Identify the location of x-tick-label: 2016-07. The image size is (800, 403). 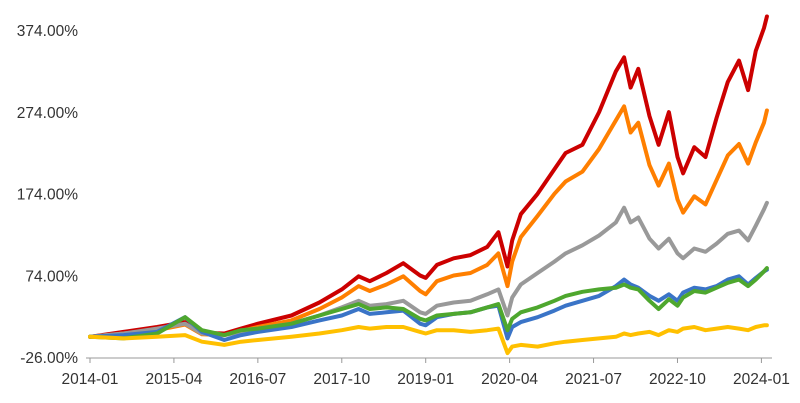
(257, 379).